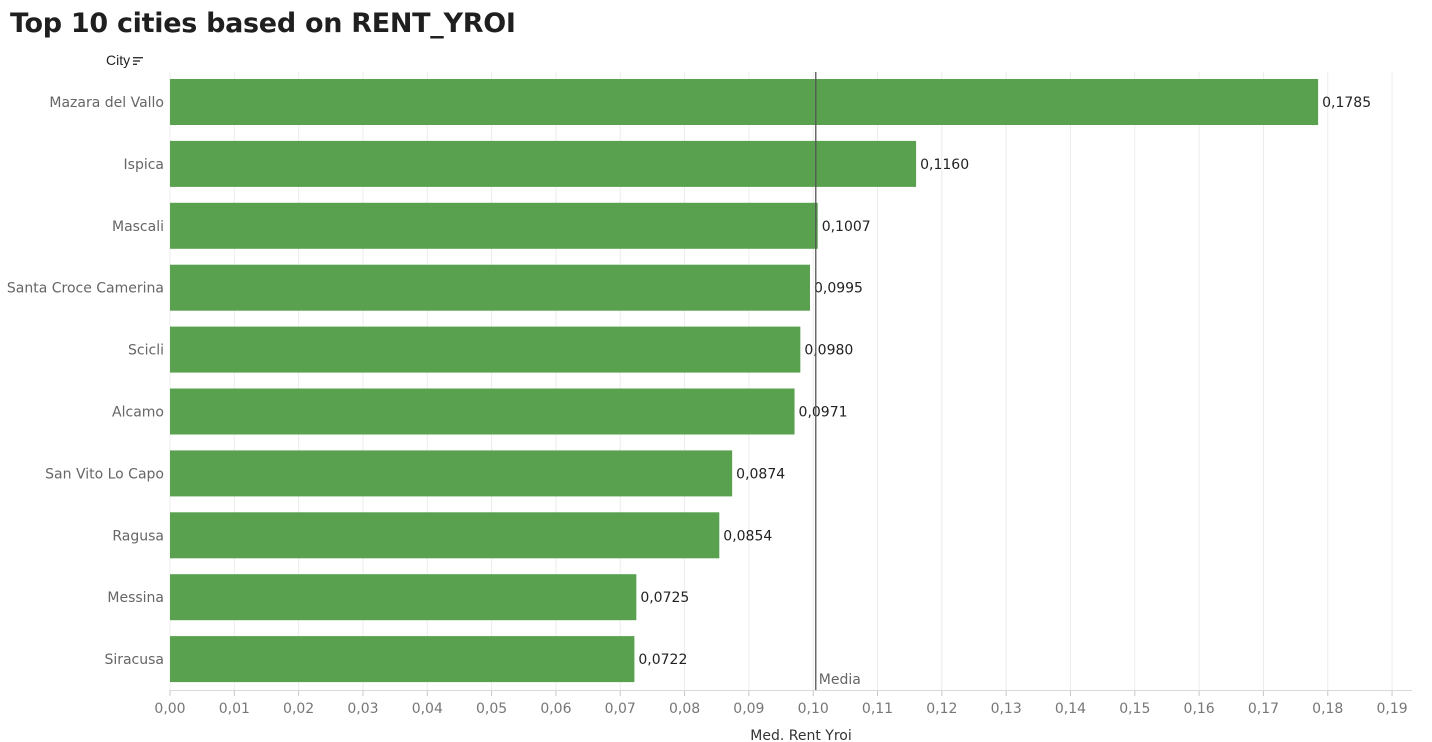  What do you see at coordinates (840, 680) in the screenshot?
I see `reference-line-label: Media` at bounding box center [840, 680].